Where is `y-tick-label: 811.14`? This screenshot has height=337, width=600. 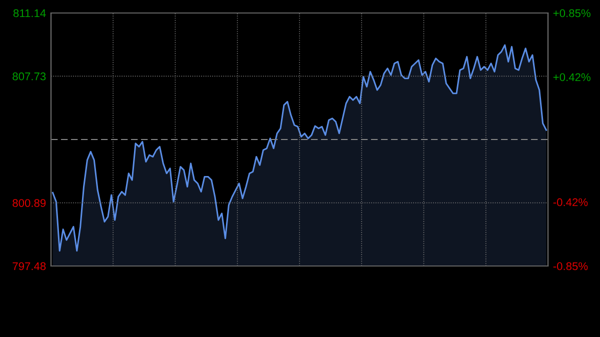 y-tick-label: 811.14 is located at coordinates (29, 13).